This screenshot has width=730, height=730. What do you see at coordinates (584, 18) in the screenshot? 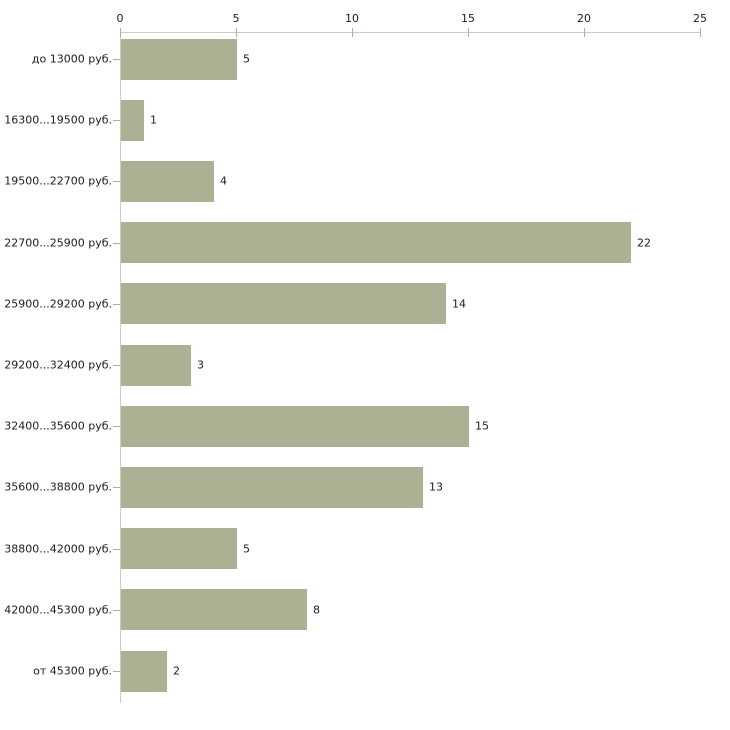
I see `x-axis-tick-label: 20` at bounding box center [584, 18].